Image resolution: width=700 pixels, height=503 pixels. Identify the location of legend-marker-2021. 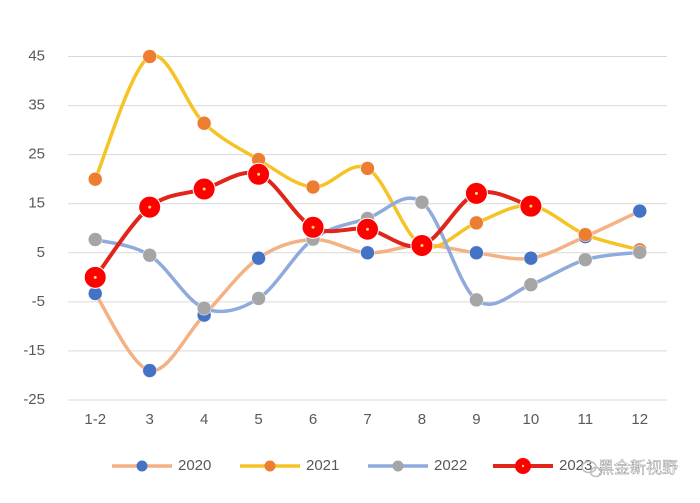
(270, 466).